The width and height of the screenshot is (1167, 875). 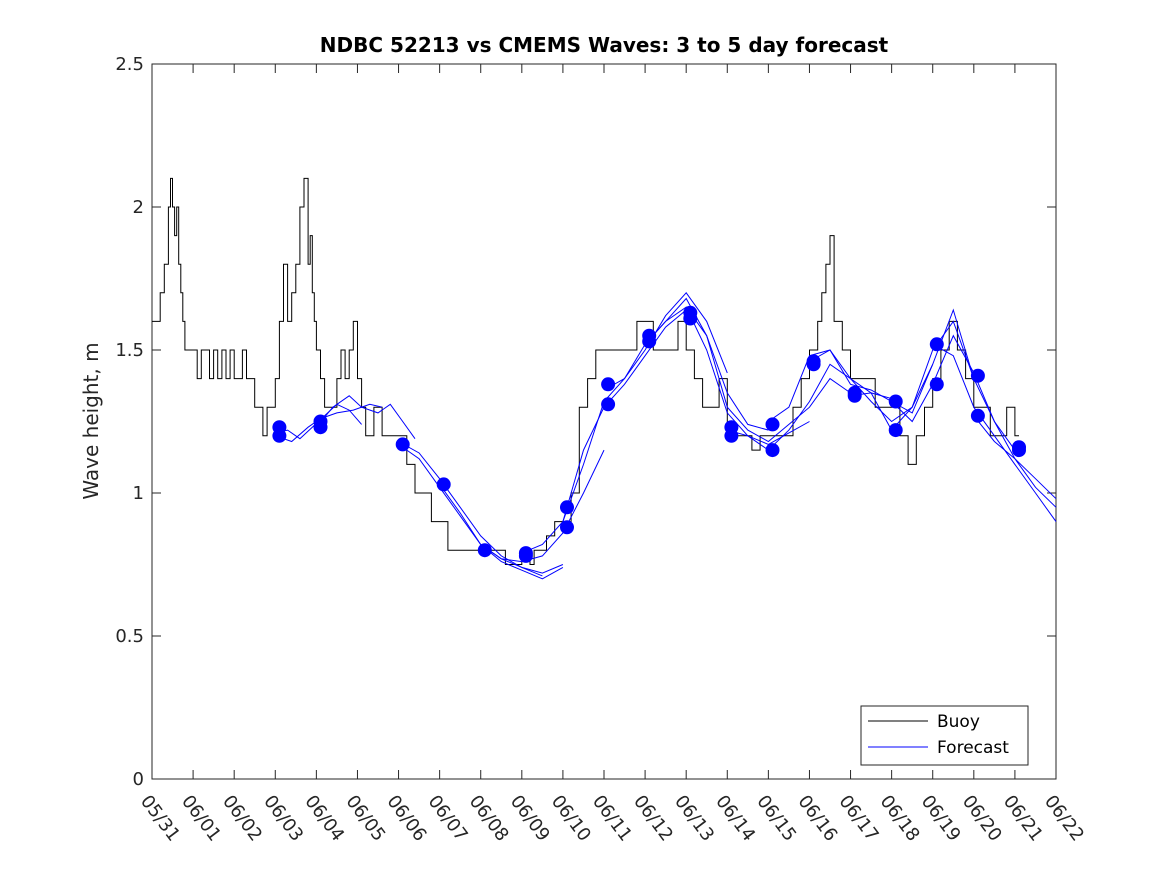 What do you see at coordinates (653, 818) in the screenshot?
I see `x-tick-label: 06/12` at bounding box center [653, 818].